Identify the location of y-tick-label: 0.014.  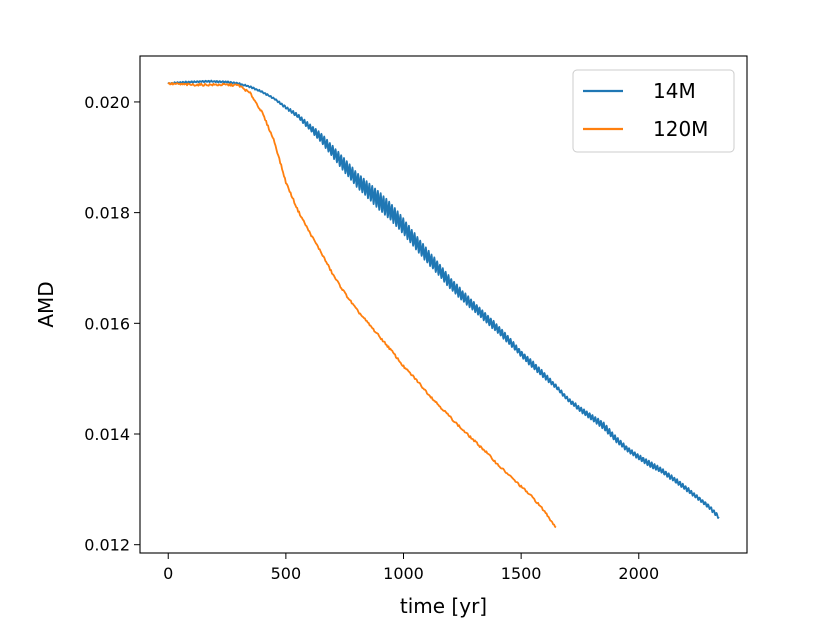
(107, 434).